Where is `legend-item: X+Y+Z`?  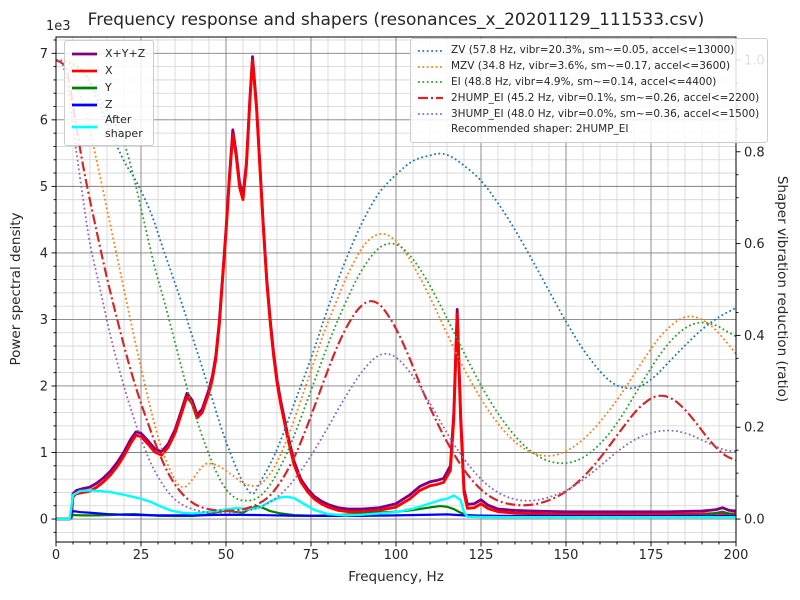
legend-item: X+Y+Z is located at coordinates (108, 53).